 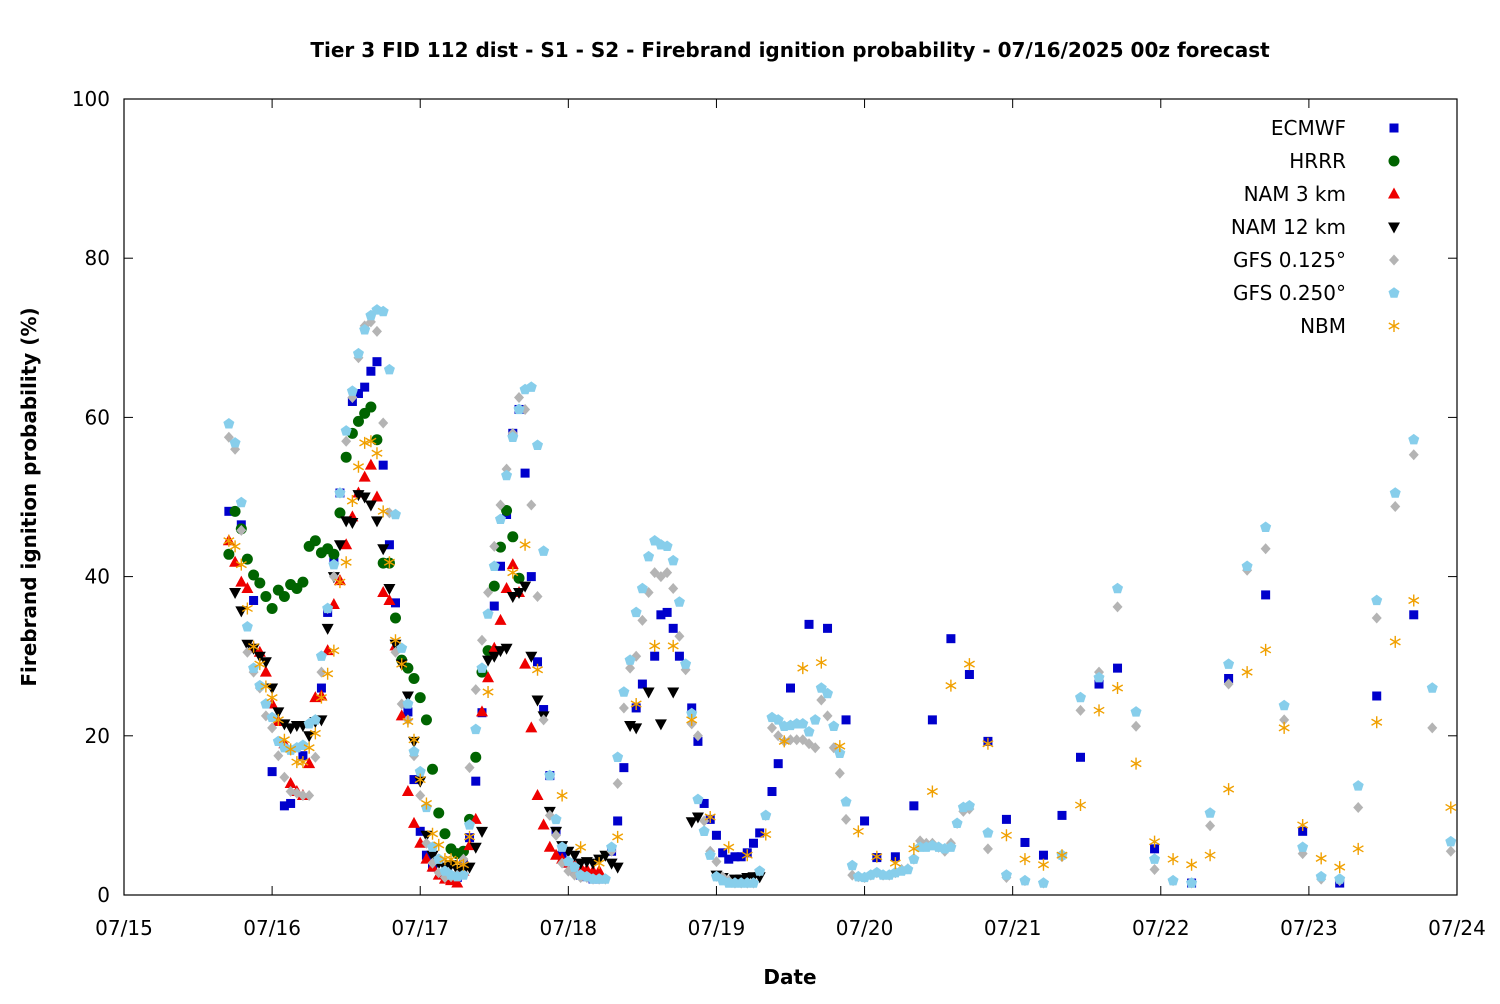 What do you see at coordinates (1161, 928) in the screenshot?
I see `x-tick-label: 07/22` at bounding box center [1161, 928].